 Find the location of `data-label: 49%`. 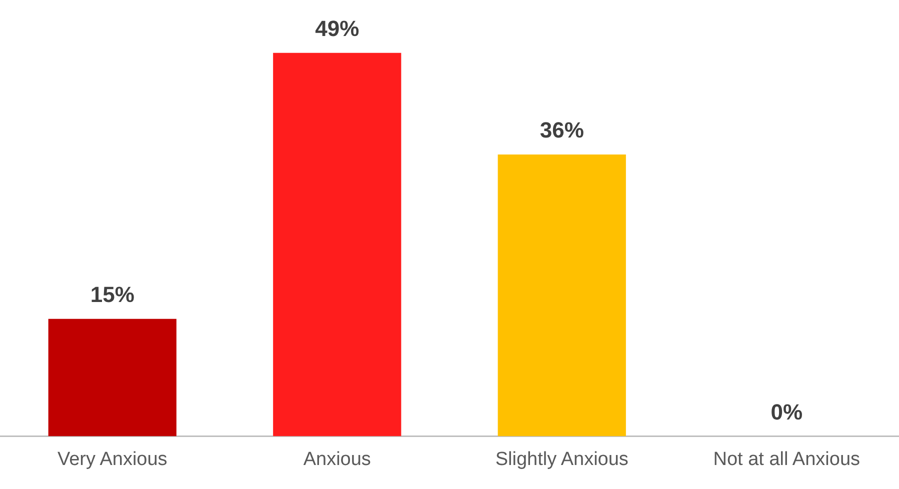

data-label: 49% is located at coordinates (337, 28).